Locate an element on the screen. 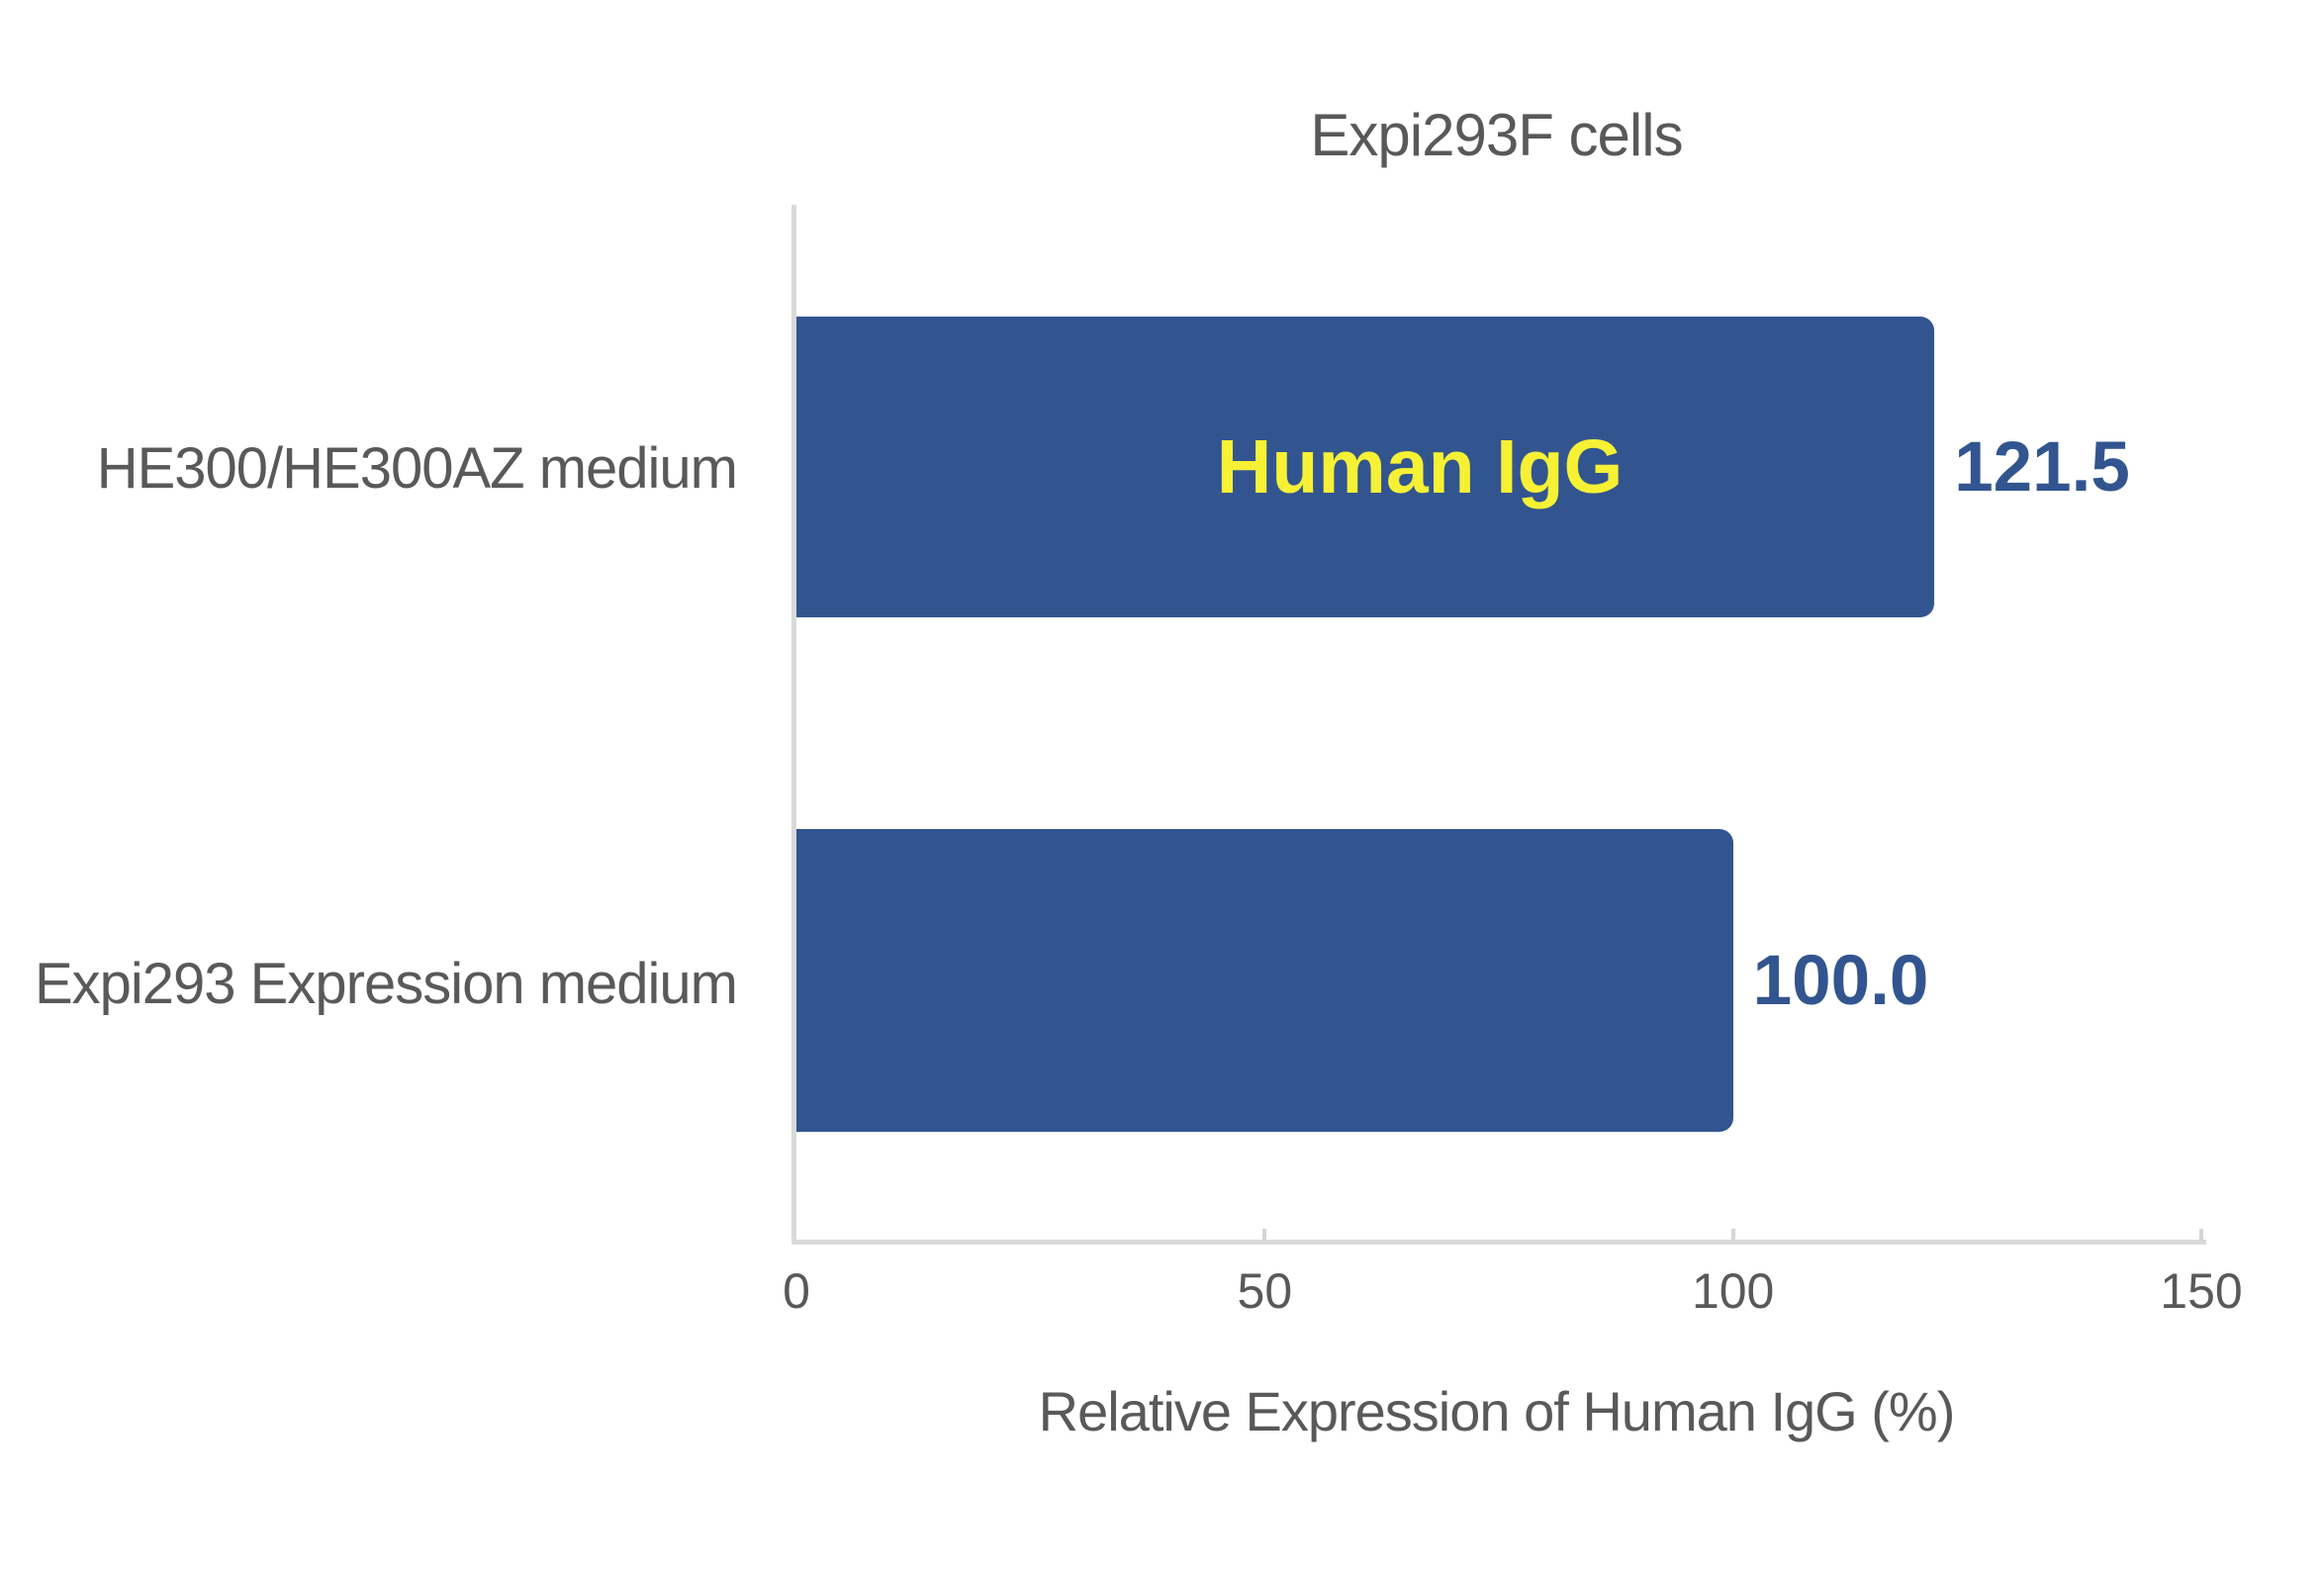  bar-he300-medium: Human IgG is located at coordinates (1365, 467).